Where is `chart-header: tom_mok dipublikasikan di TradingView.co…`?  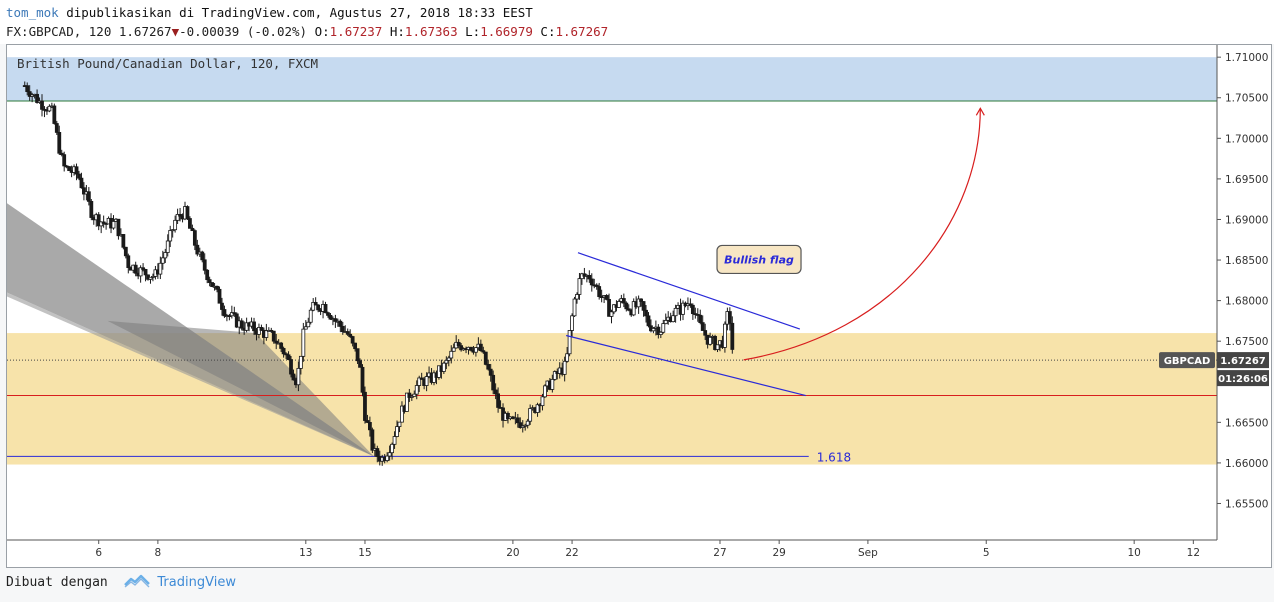
chart-header: tom_mok dipublikasikan di TradingView.co… is located at coordinates (637, 22).